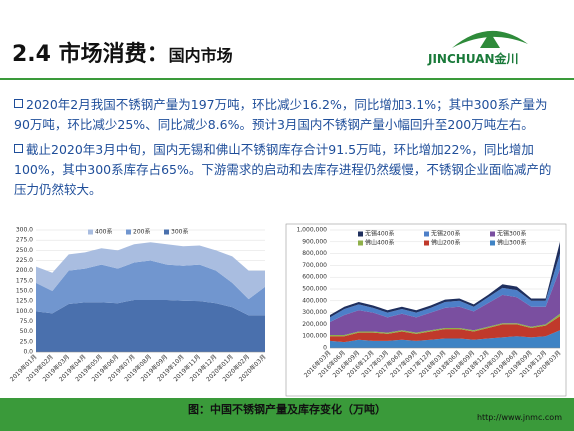 This screenshot has height=431, width=574. I want to click on y-tick-label: 125.0, so click(24, 301).